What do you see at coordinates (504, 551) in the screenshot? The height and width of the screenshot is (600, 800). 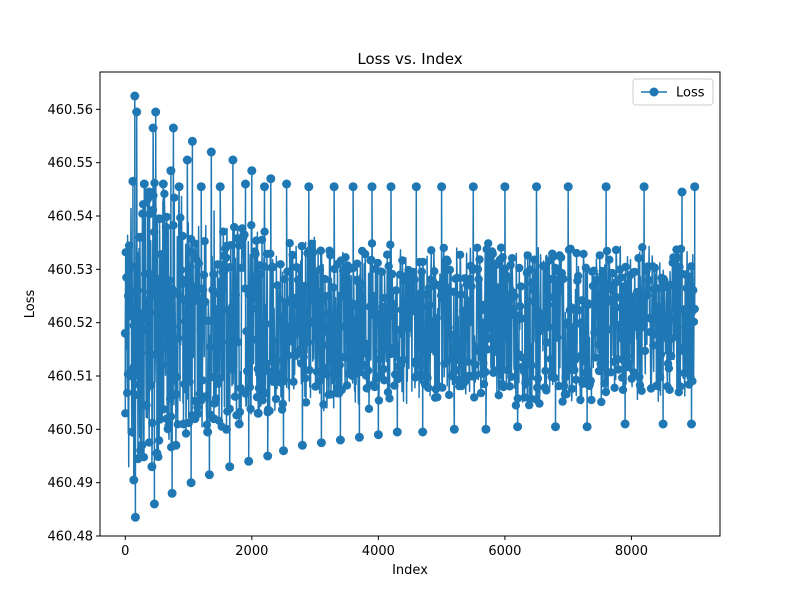 I see `x-tick-label: 6000` at bounding box center [504, 551].